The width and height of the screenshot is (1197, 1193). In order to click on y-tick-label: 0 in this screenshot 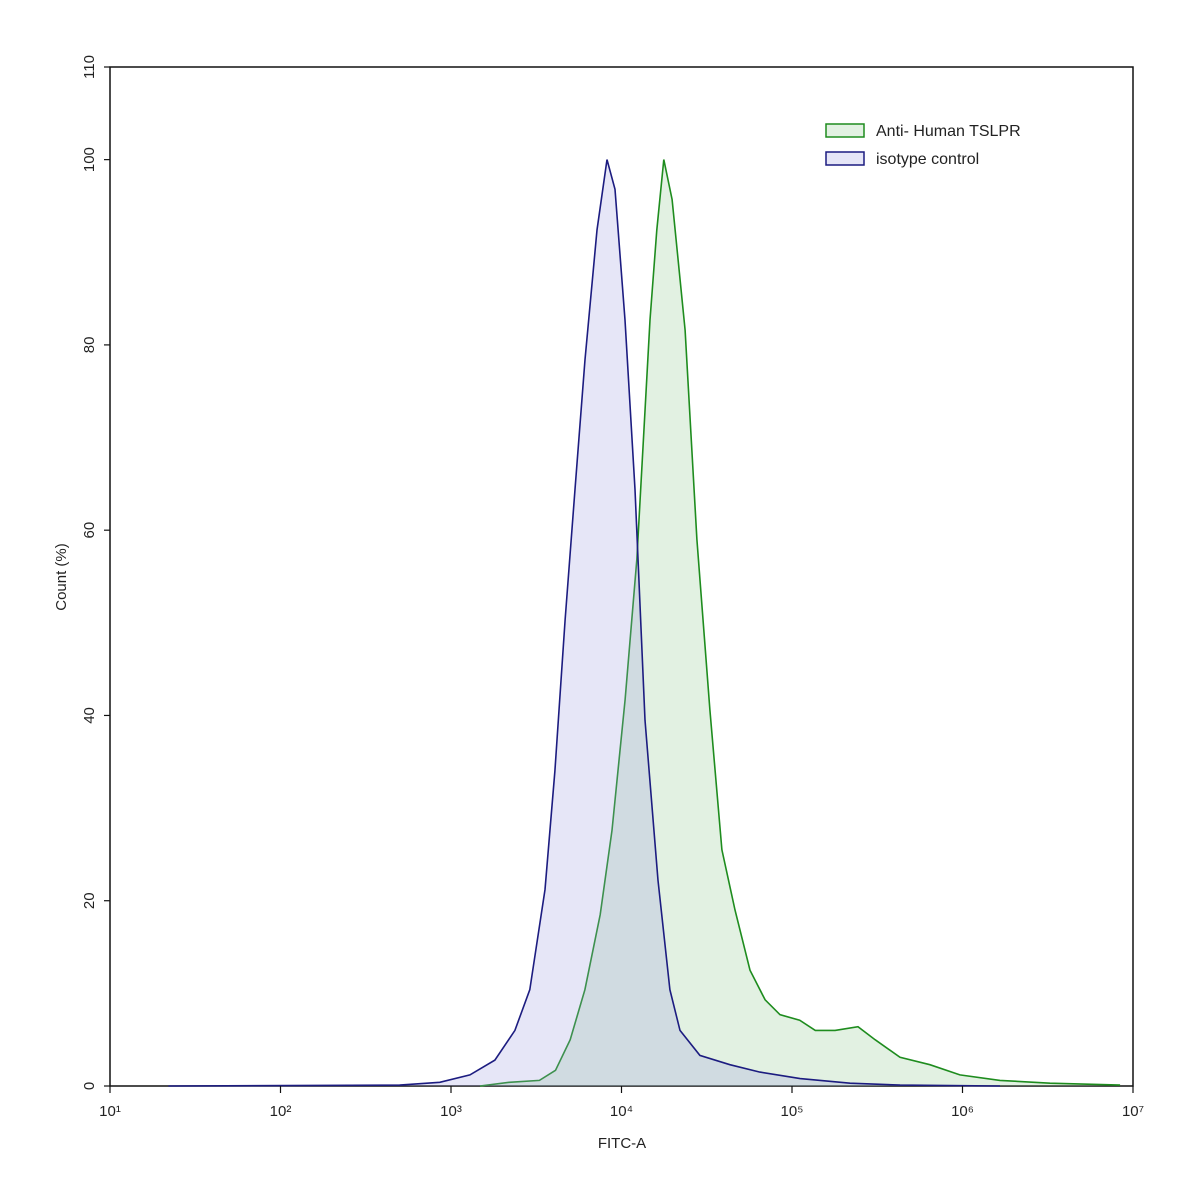, I will do `click(89, 1086)`.